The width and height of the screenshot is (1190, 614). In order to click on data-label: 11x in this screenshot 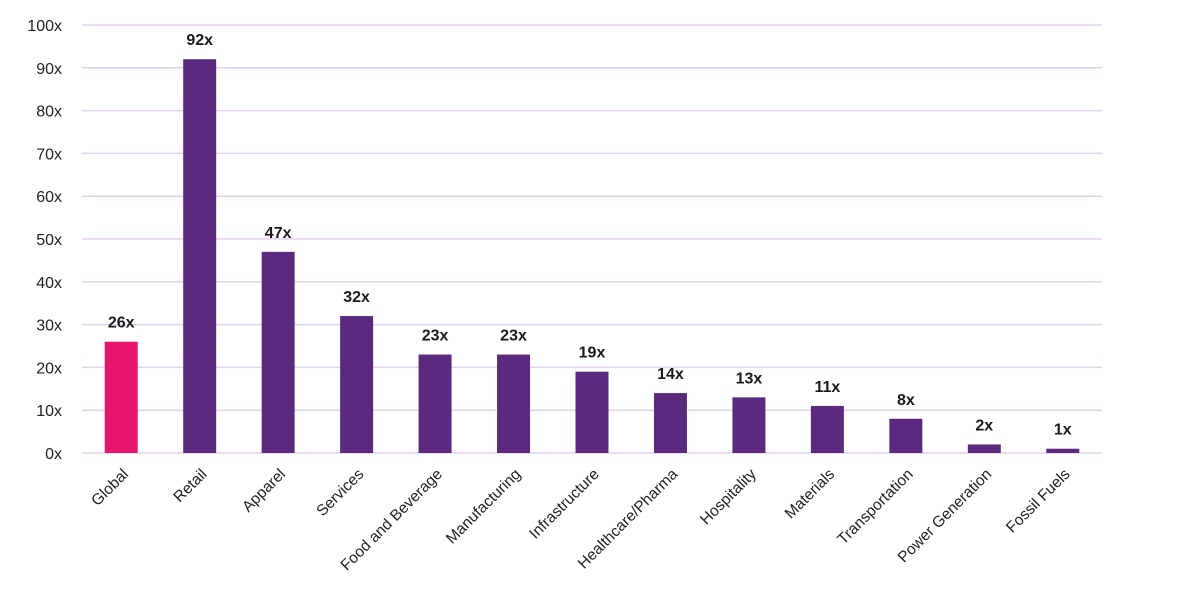, I will do `click(827, 387)`.